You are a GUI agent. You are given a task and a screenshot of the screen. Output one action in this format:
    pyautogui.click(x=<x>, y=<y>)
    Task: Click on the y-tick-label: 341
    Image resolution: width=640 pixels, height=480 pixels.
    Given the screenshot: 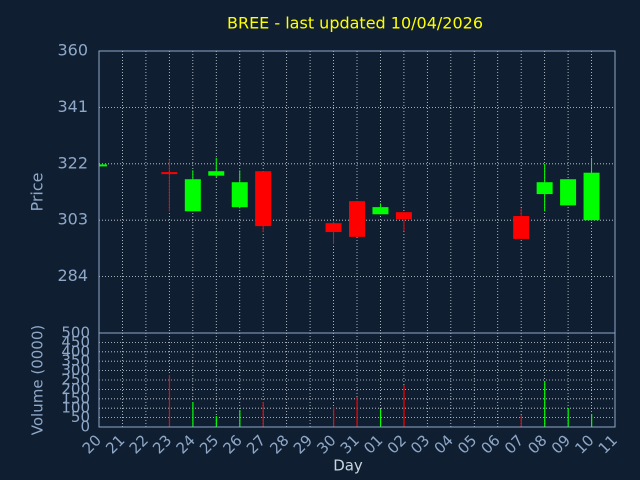 What is the action you would take?
    pyautogui.click(x=72, y=106)
    